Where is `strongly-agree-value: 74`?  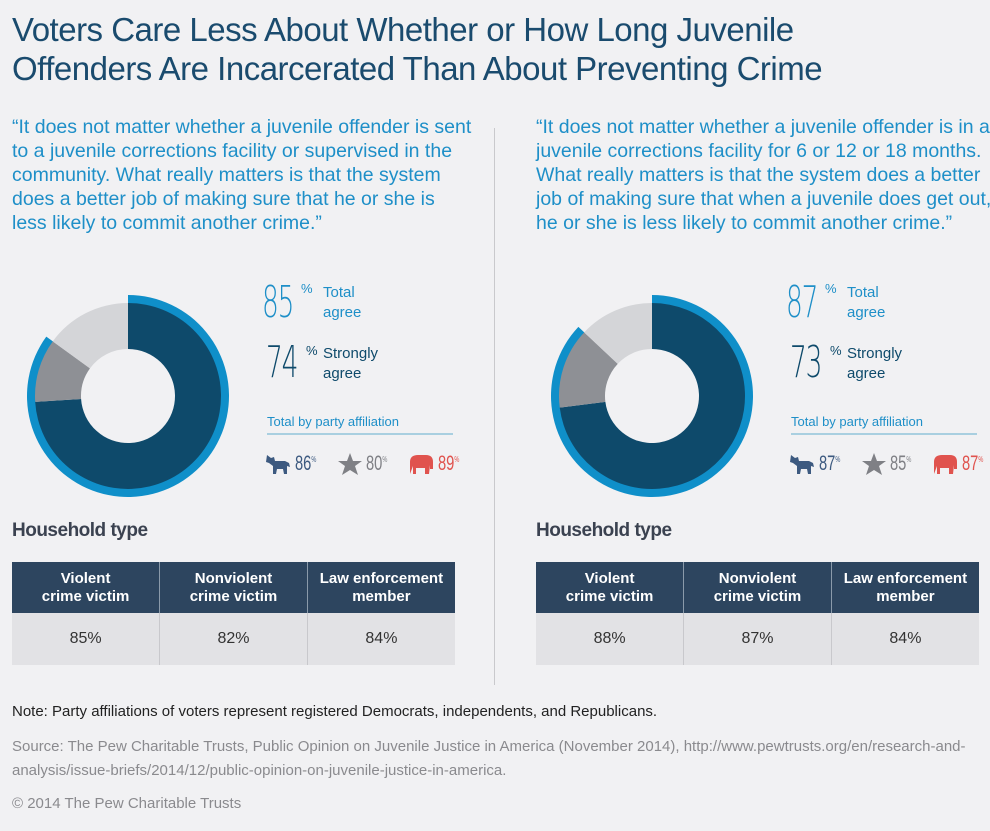
strongly-agree-value: 74 is located at coordinates (282, 362).